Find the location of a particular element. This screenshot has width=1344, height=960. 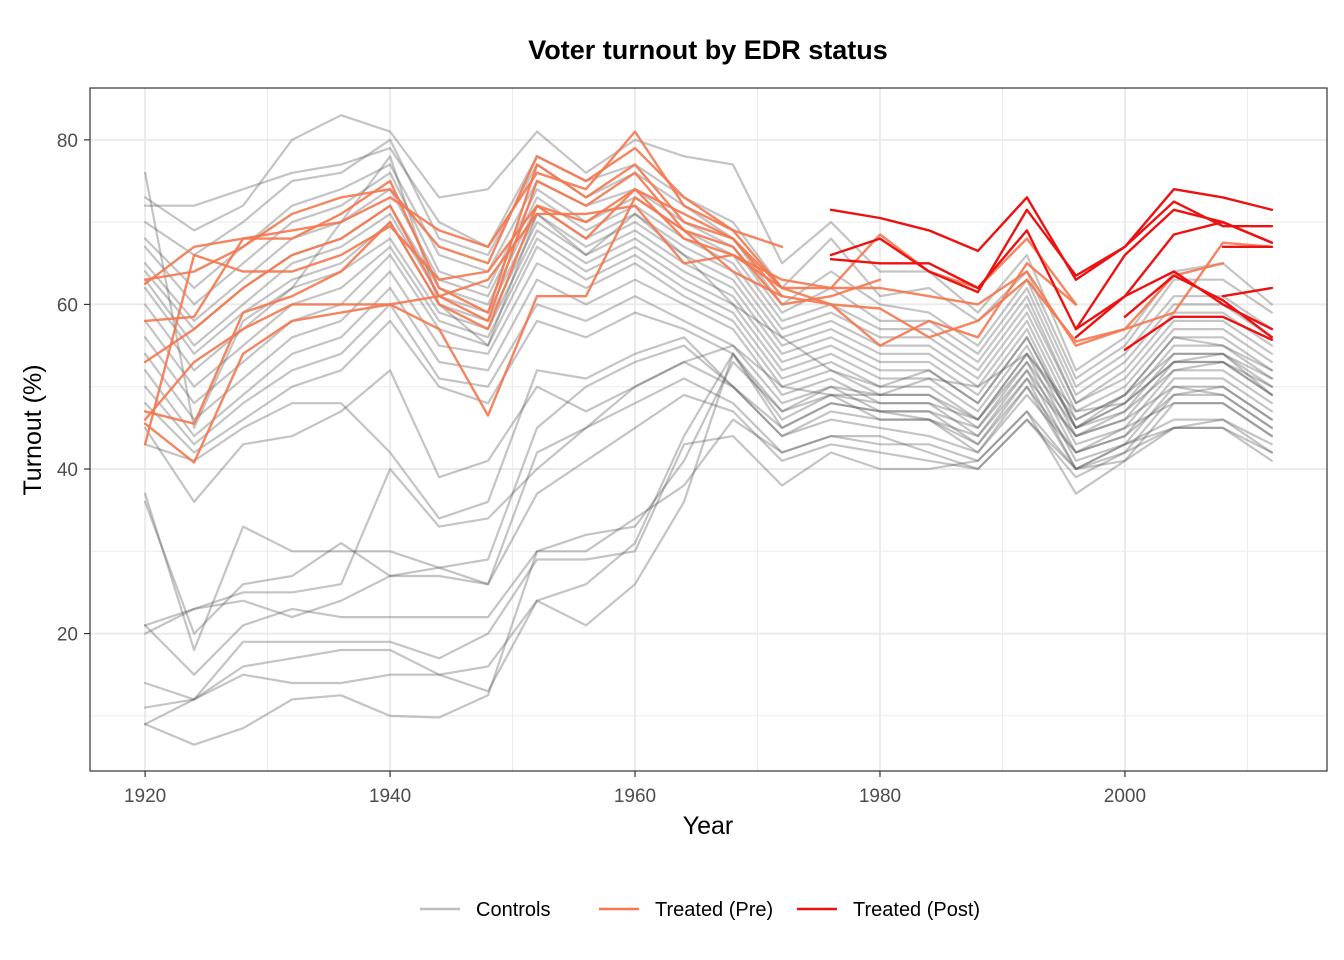

legend-label-2: Treated (Post) is located at coordinates (916, 910).